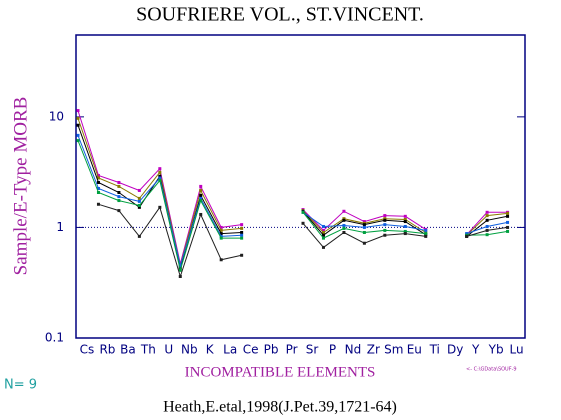 This screenshot has height=420, width=561. Describe the element at coordinates (455, 350) in the screenshot. I see `x-tick-label: Dy` at that location.